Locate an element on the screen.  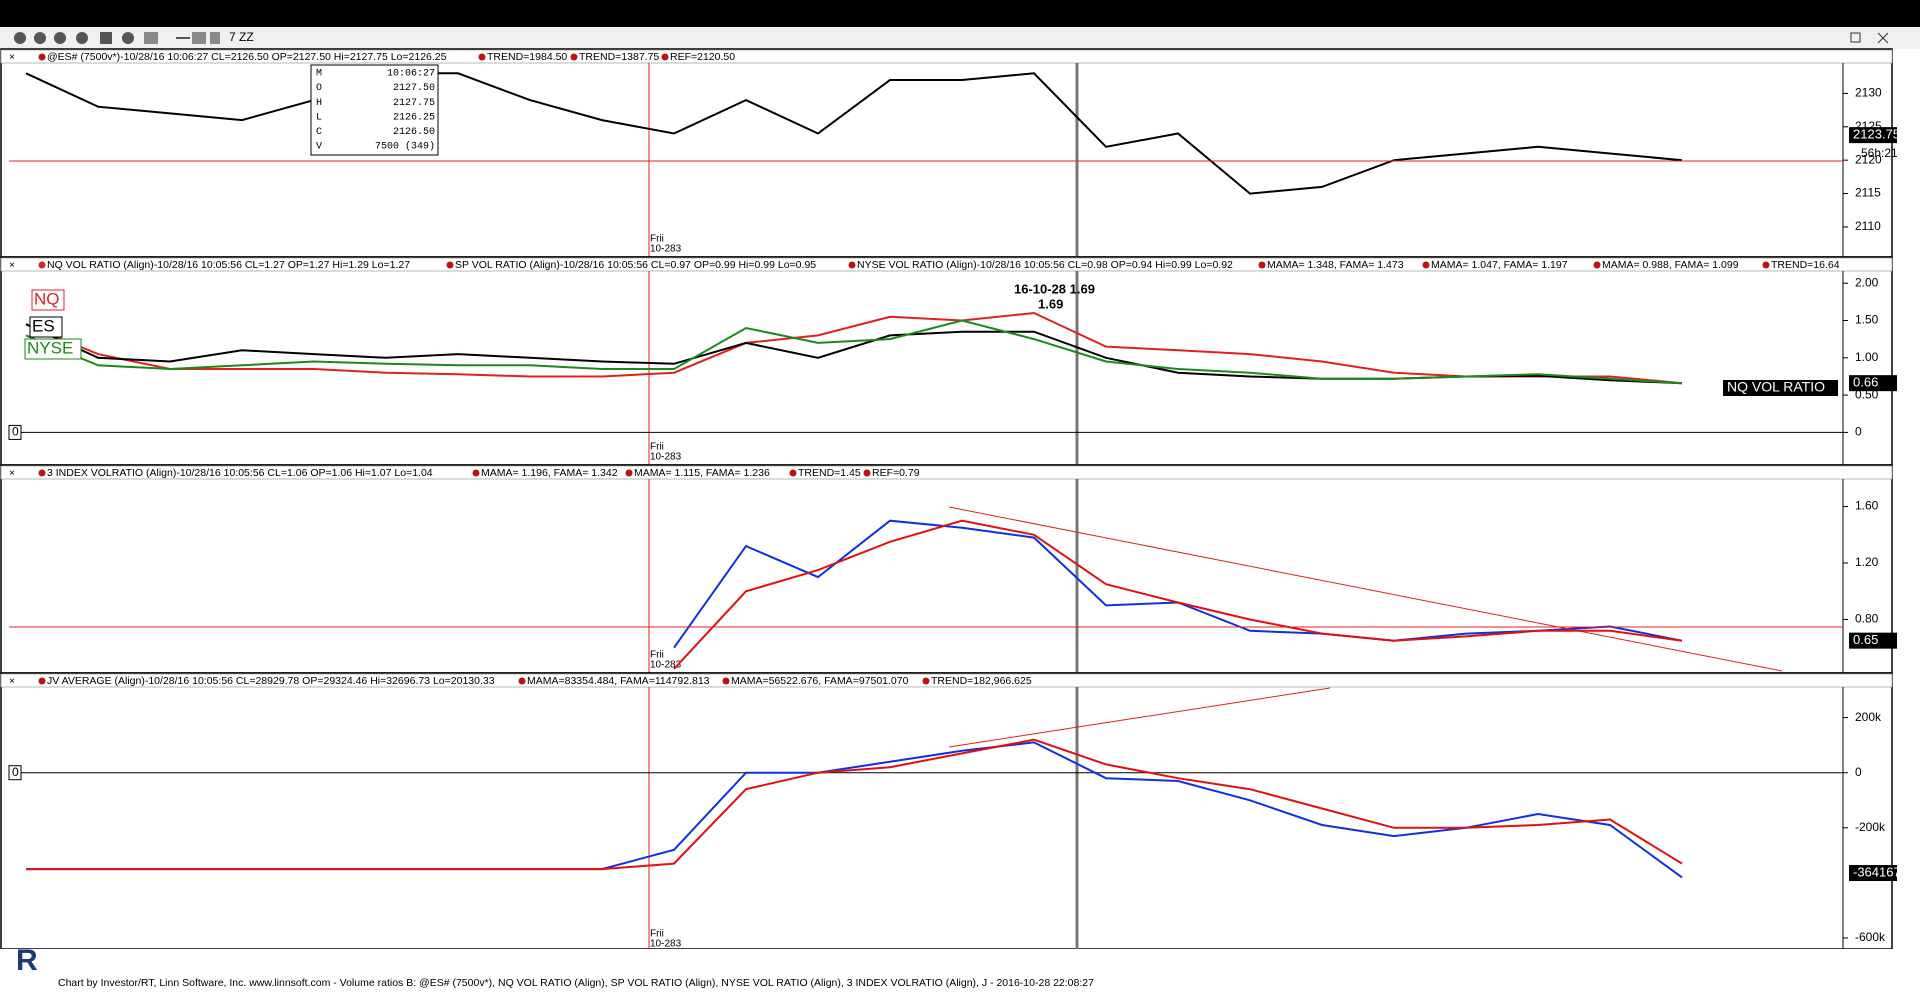
ohlc-key: H is located at coordinates (319, 103).